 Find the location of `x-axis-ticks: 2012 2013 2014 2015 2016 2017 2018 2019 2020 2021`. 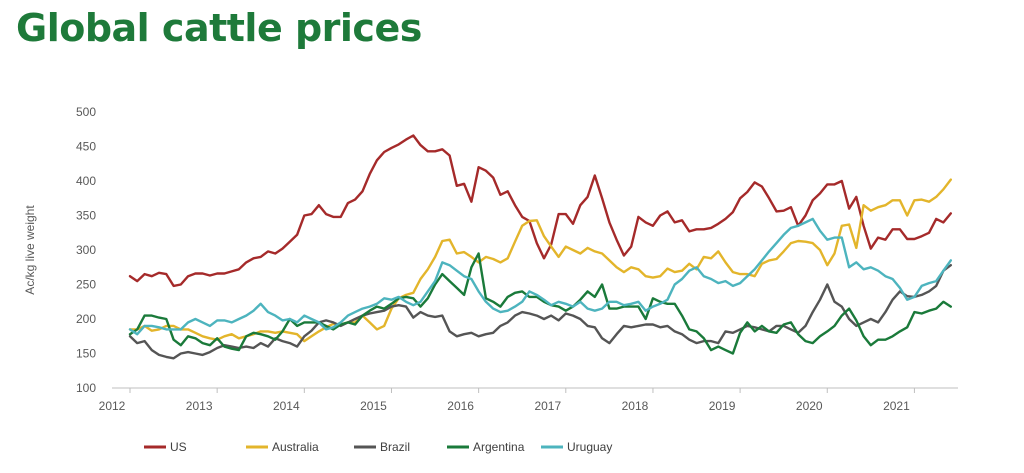

x-axis-ticks: 2012 2013 2014 2015 2016 2017 2018 2019 2020 2021 is located at coordinates (507, 400).